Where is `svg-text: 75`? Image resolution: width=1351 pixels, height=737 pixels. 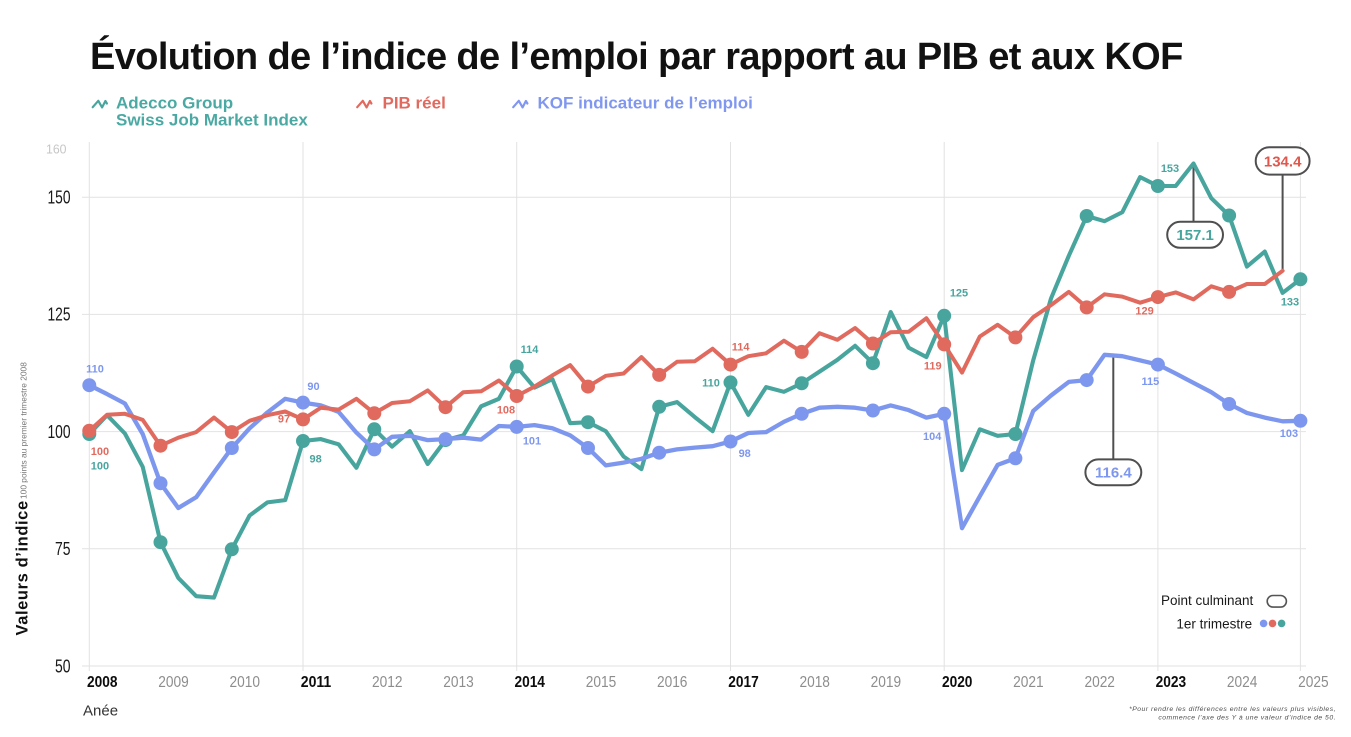 svg-text: 75 is located at coordinates (63, 549).